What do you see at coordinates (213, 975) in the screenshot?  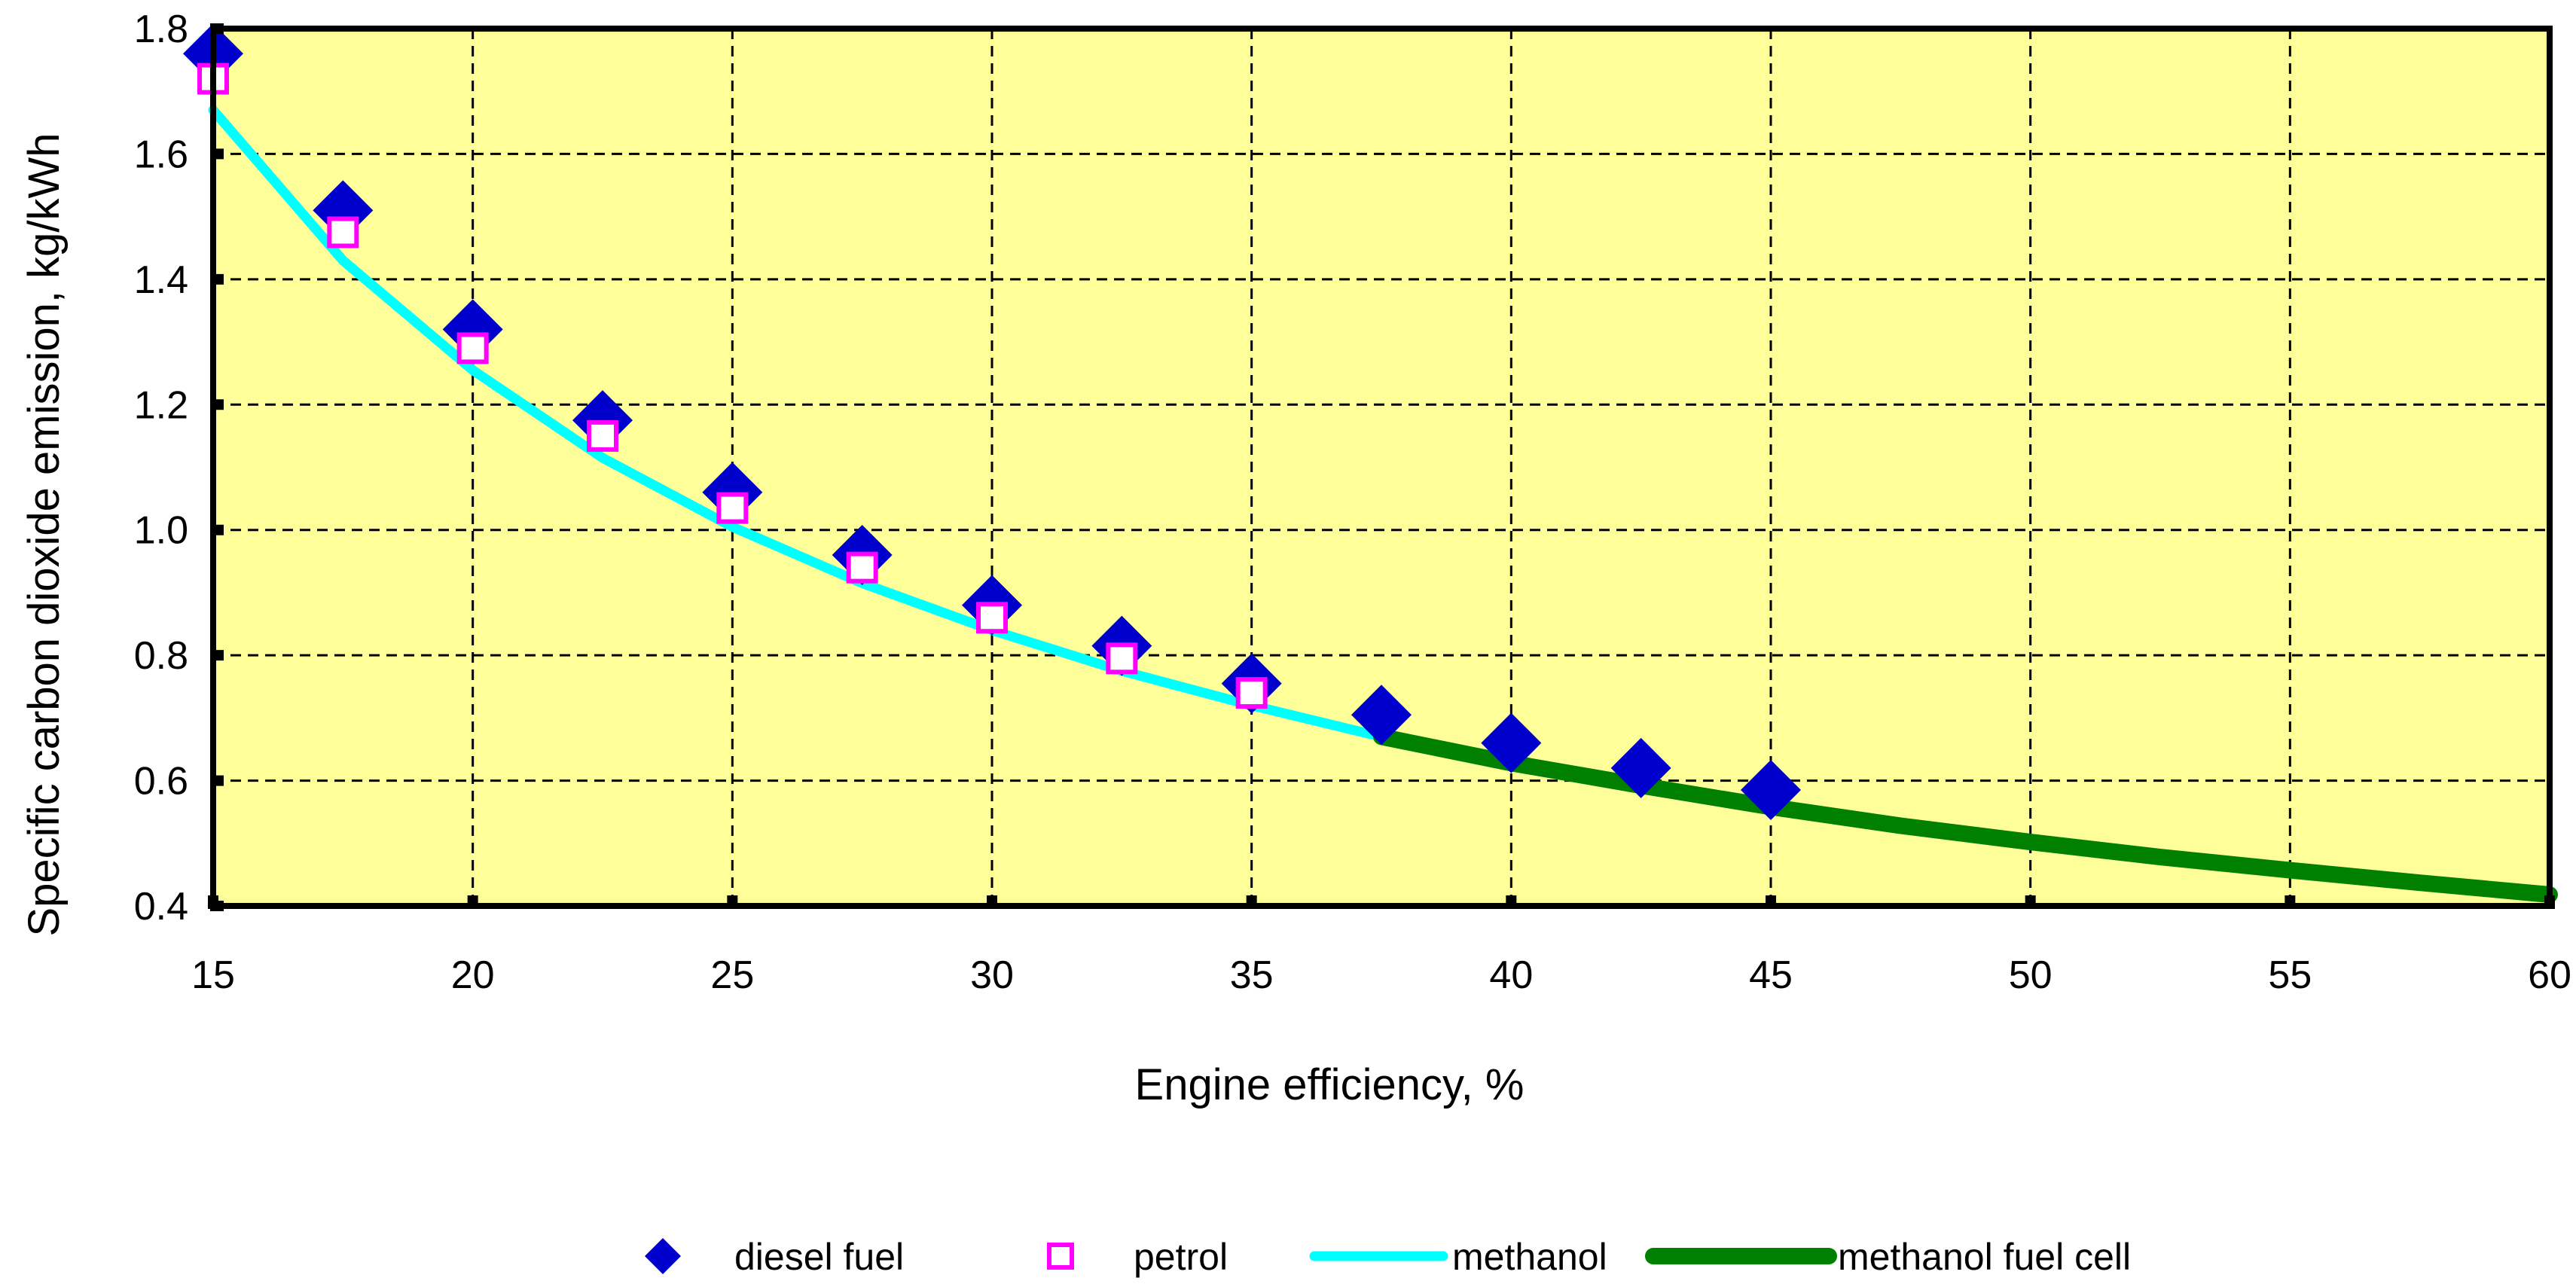 I see `x-tick-label: 15` at bounding box center [213, 975].